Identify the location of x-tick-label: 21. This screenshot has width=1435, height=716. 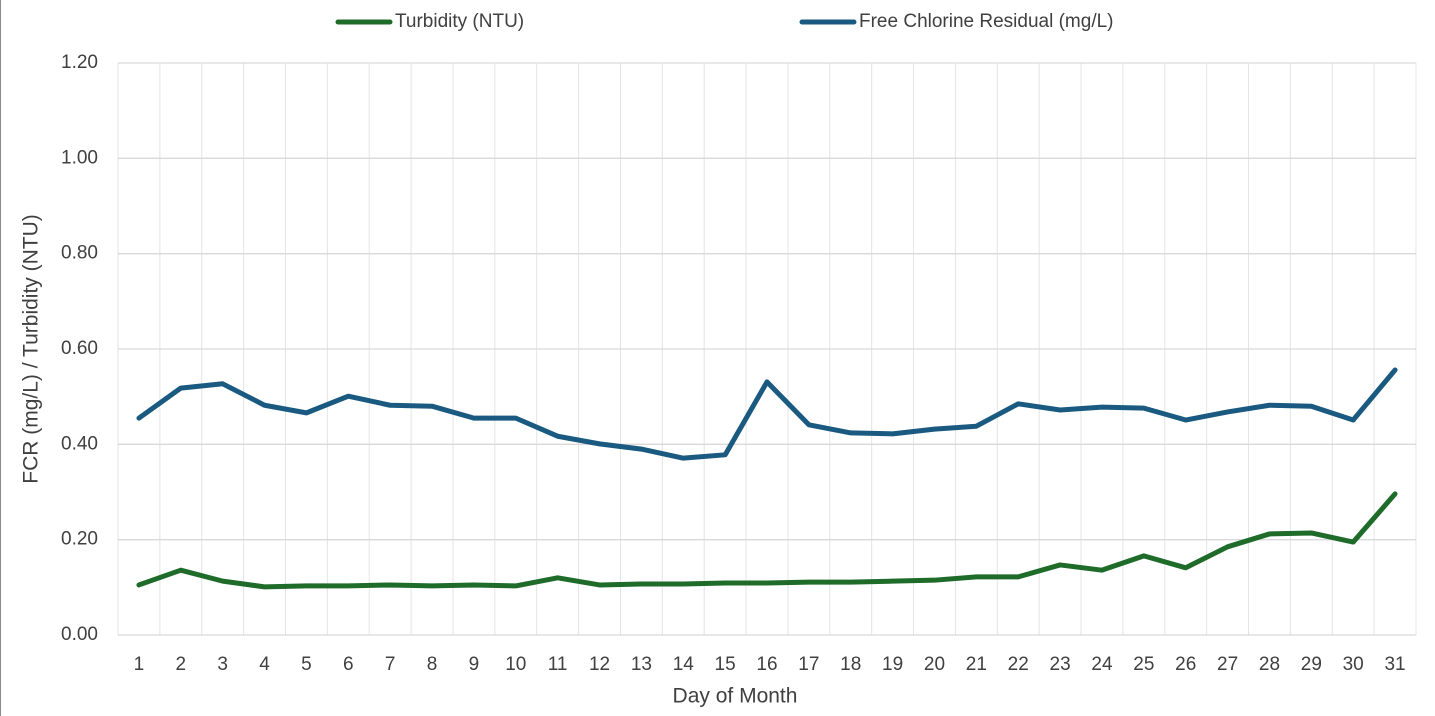
(976, 664).